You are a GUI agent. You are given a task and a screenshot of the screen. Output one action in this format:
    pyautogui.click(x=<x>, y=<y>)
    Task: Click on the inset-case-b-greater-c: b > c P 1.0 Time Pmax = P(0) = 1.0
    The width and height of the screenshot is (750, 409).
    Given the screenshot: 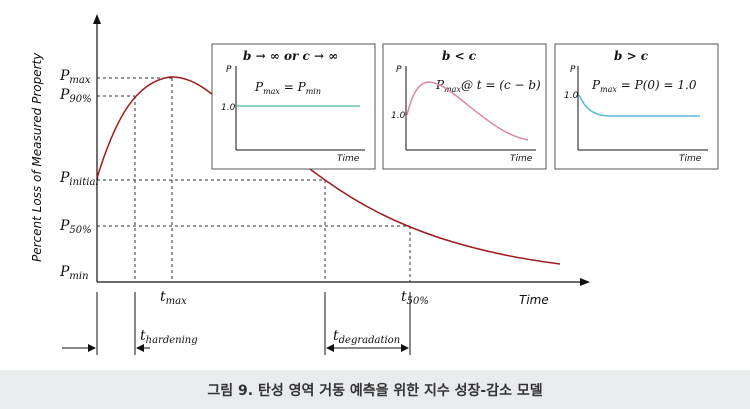 What is the action you would take?
    pyautogui.click(x=636, y=106)
    